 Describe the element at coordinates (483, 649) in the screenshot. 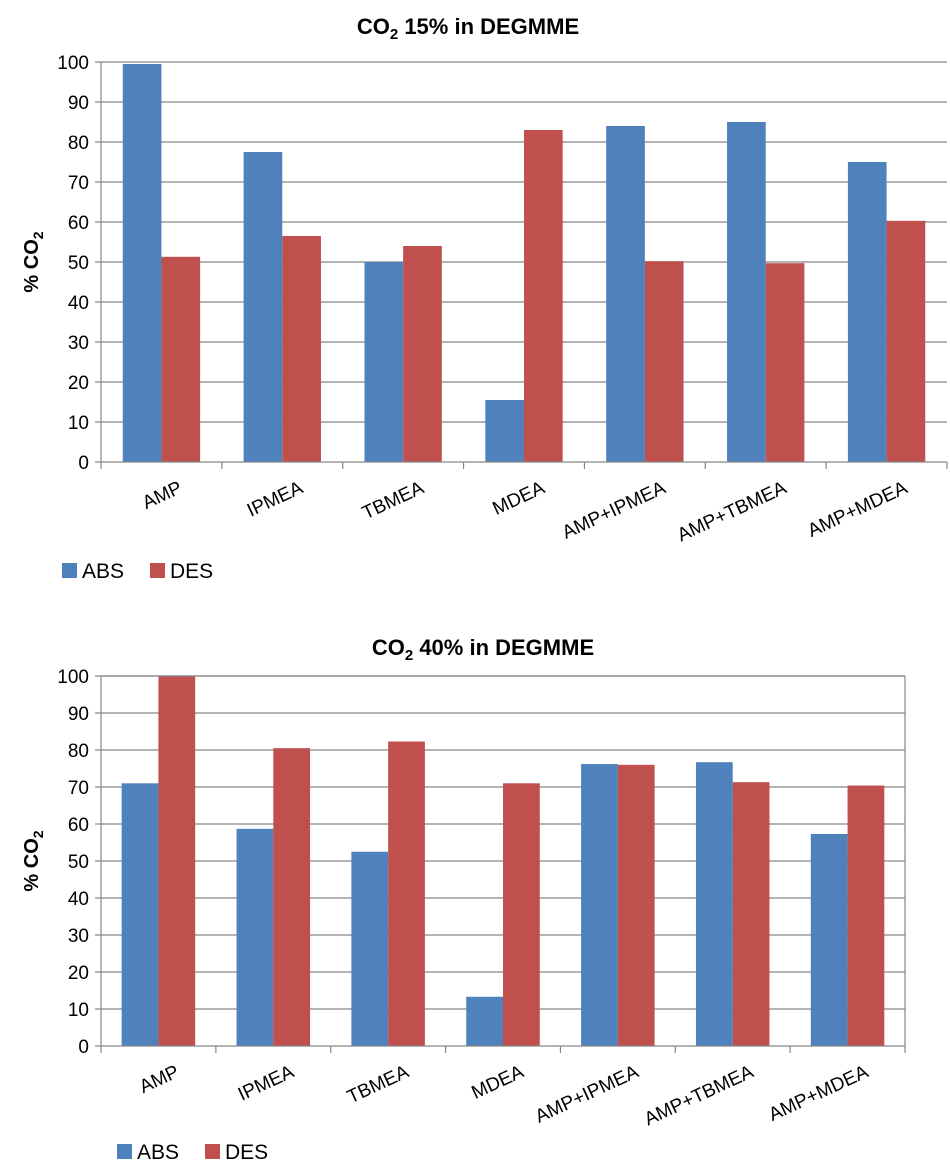

I see `chart-title: CO2 40% in DEGMME` at that location.